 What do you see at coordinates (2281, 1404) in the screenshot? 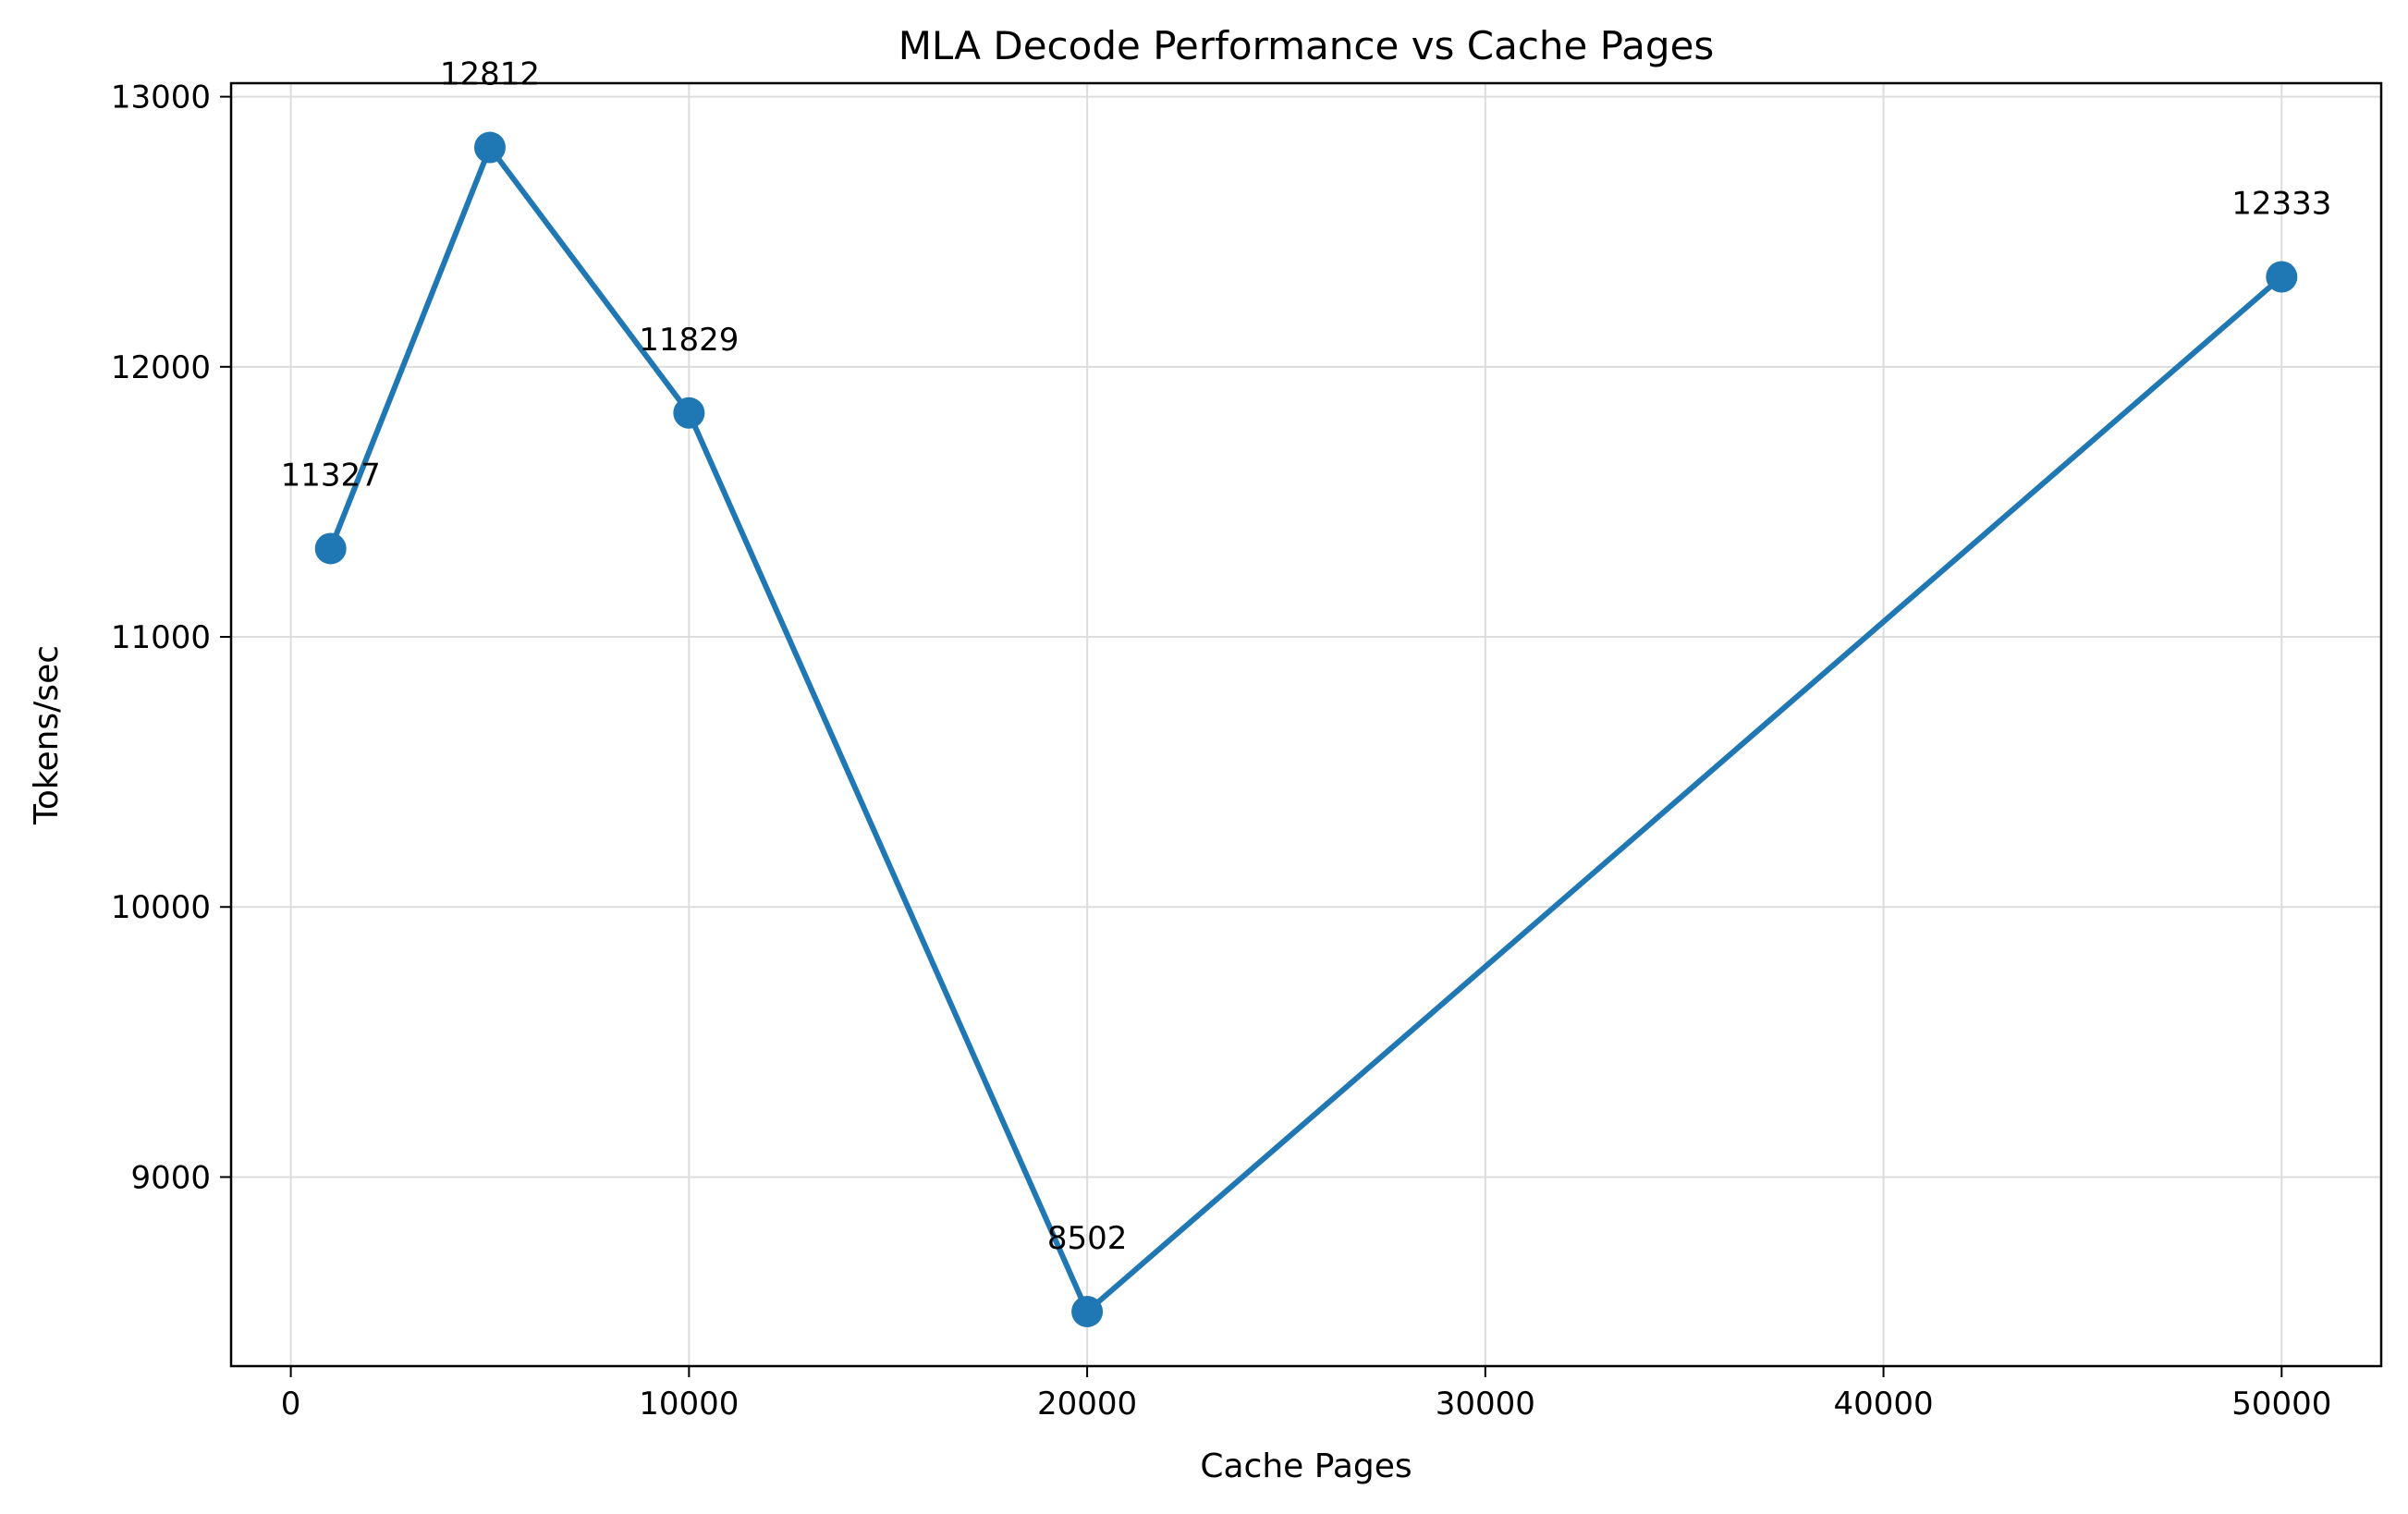
I see `x-tick-label: 50000` at bounding box center [2281, 1404].